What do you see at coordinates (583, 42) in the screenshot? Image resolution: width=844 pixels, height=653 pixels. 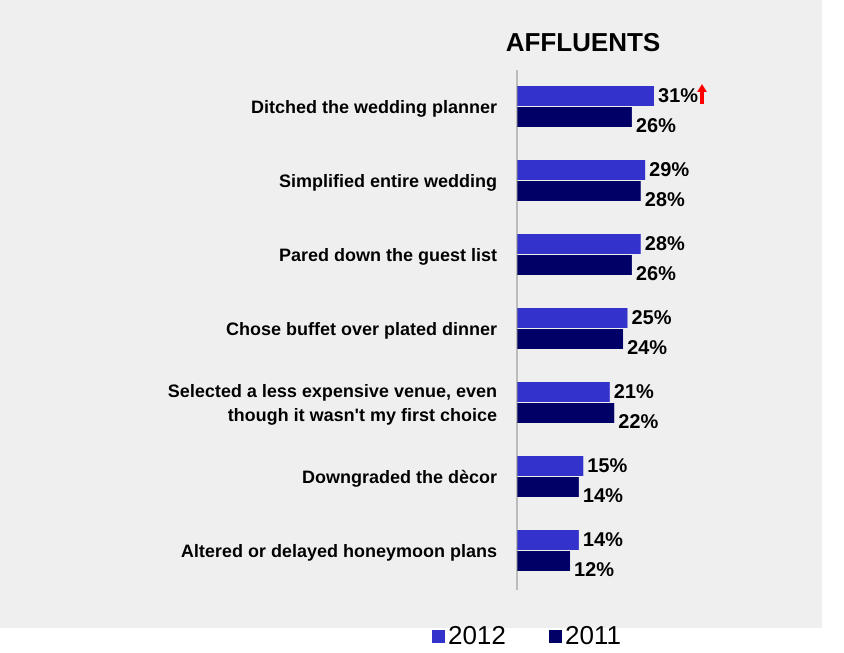 I see `chart-title: AFFLUENTS` at bounding box center [583, 42].